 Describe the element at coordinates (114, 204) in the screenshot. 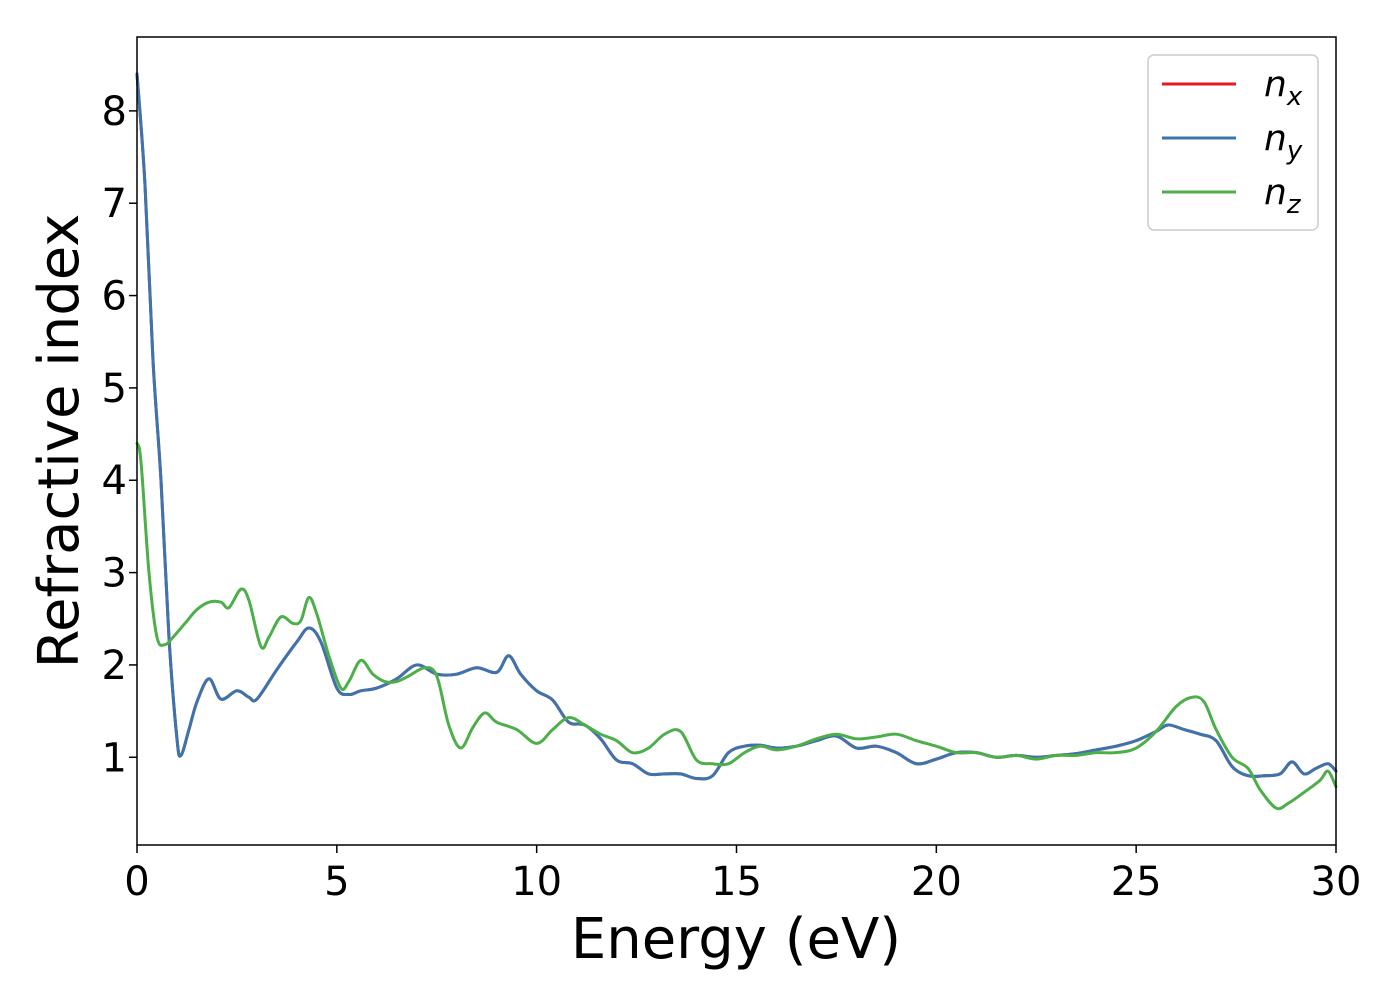

I see `y-tick-label: 7` at that location.